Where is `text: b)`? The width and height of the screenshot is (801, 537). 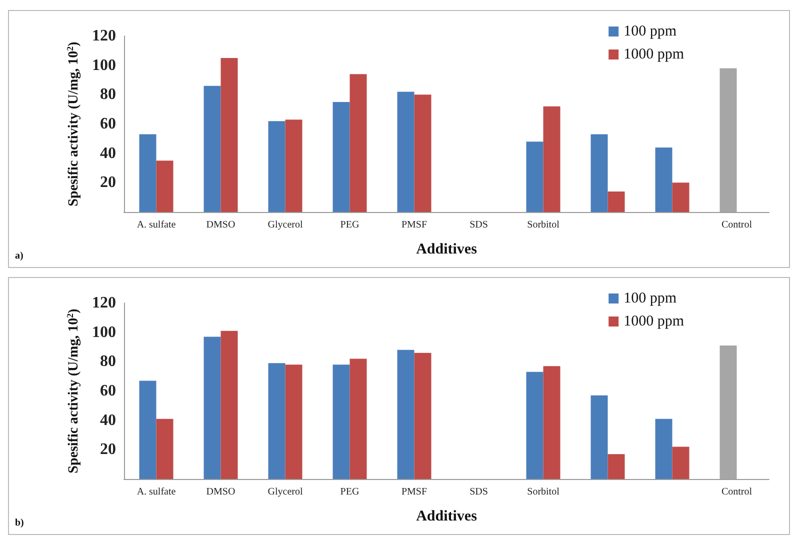 text: b) is located at coordinates (19, 523).